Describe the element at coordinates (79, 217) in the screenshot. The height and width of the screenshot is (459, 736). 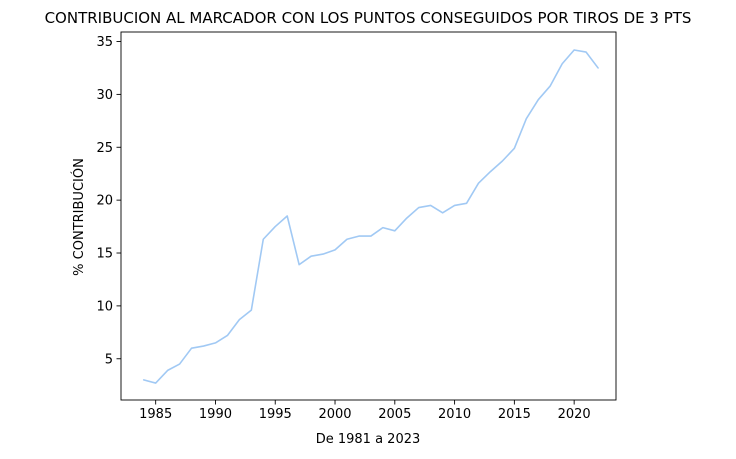
I see `y-axis-label: % CONTRIBUCIÓN` at that location.